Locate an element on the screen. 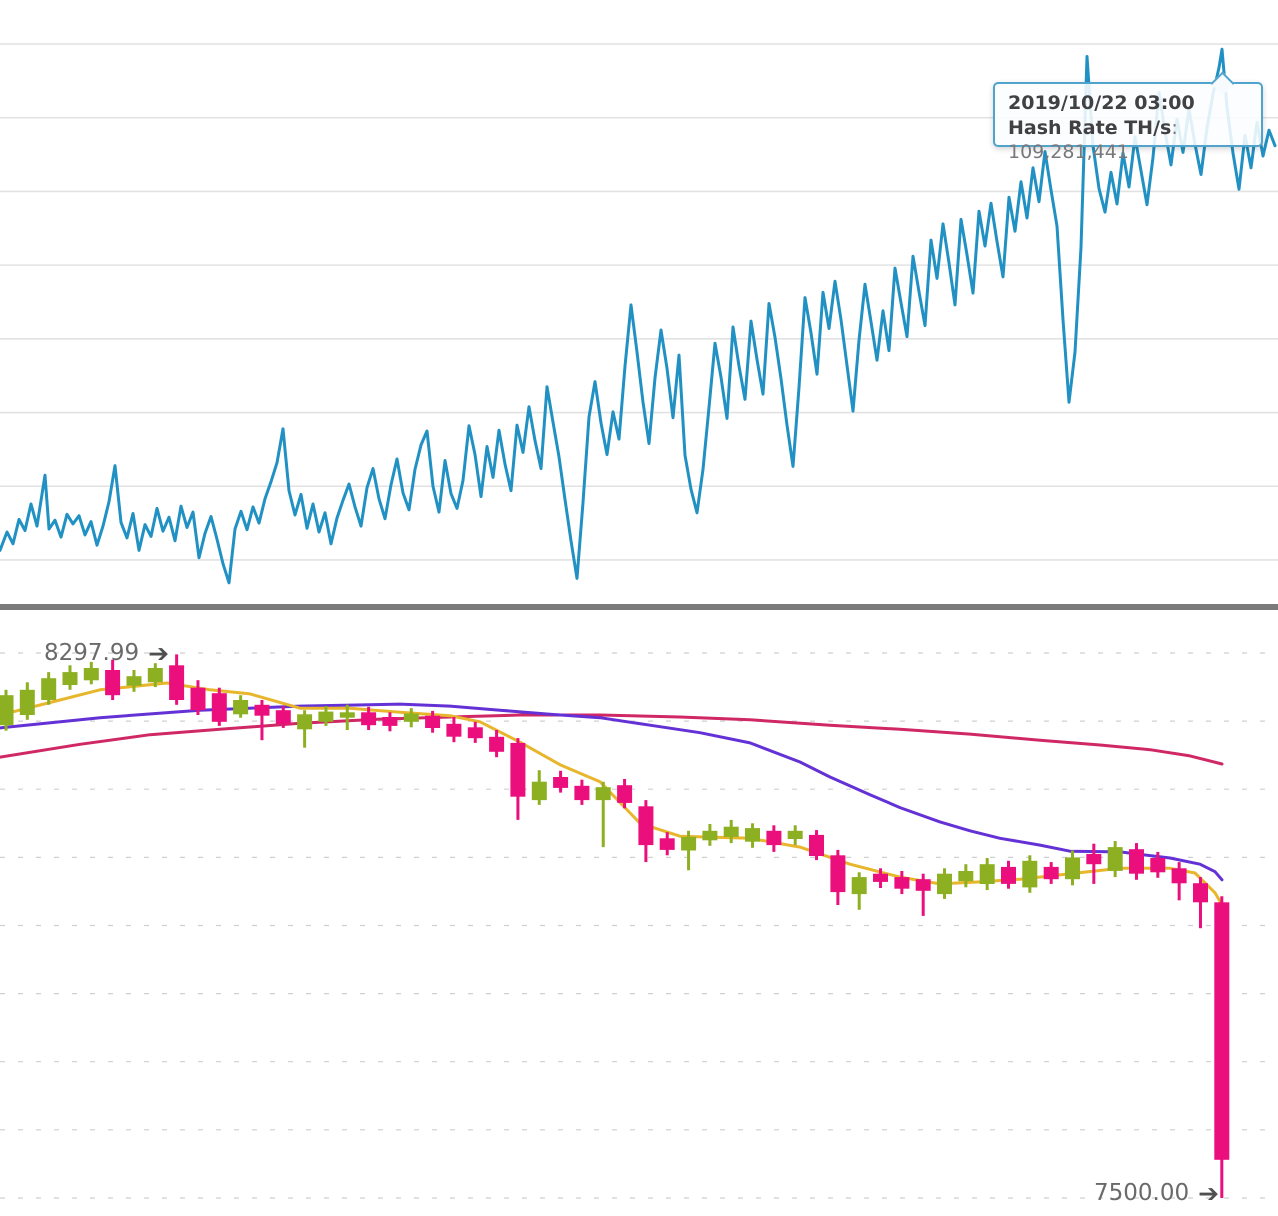 This screenshot has height=1216, width=1278. tooltip-series-label: Hash Rate TH/s is located at coordinates (1090, 127).